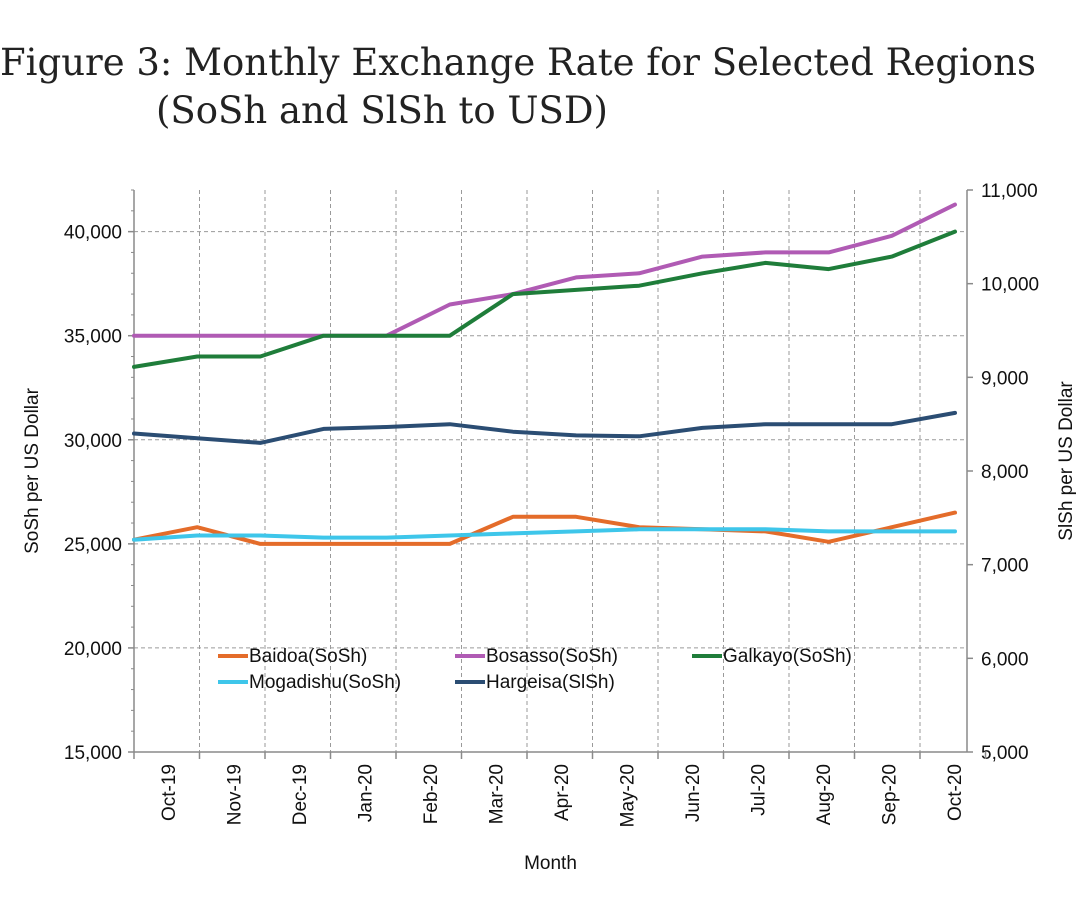 This screenshot has width=1079, height=905. What do you see at coordinates (544, 270) in the screenshot?
I see `series-line-bosasso-sosh` at bounding box center [544, 270].